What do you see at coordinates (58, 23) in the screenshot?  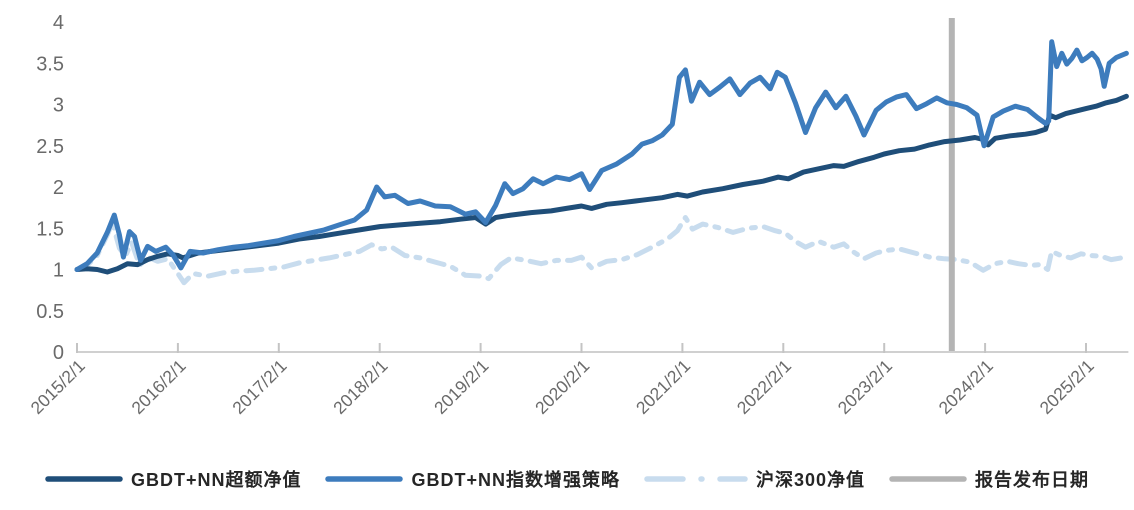 I see `y-tick-label: 4` at bounding box center [58, 23].